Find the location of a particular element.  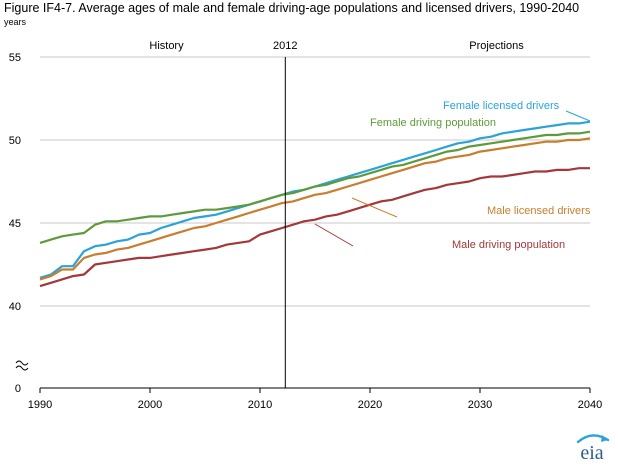

divider-year-label: 2012 is located at coordinates (285, 46).